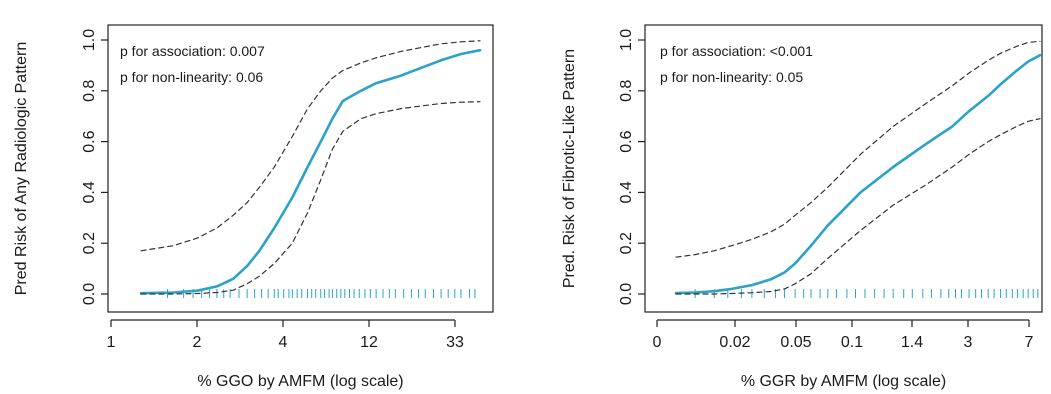 This screenshot has width=1051, height=394. Describe the element at coordinates (192, 51) in the screenshot. I see `annotation-text: p for association: 0.007` at that location.